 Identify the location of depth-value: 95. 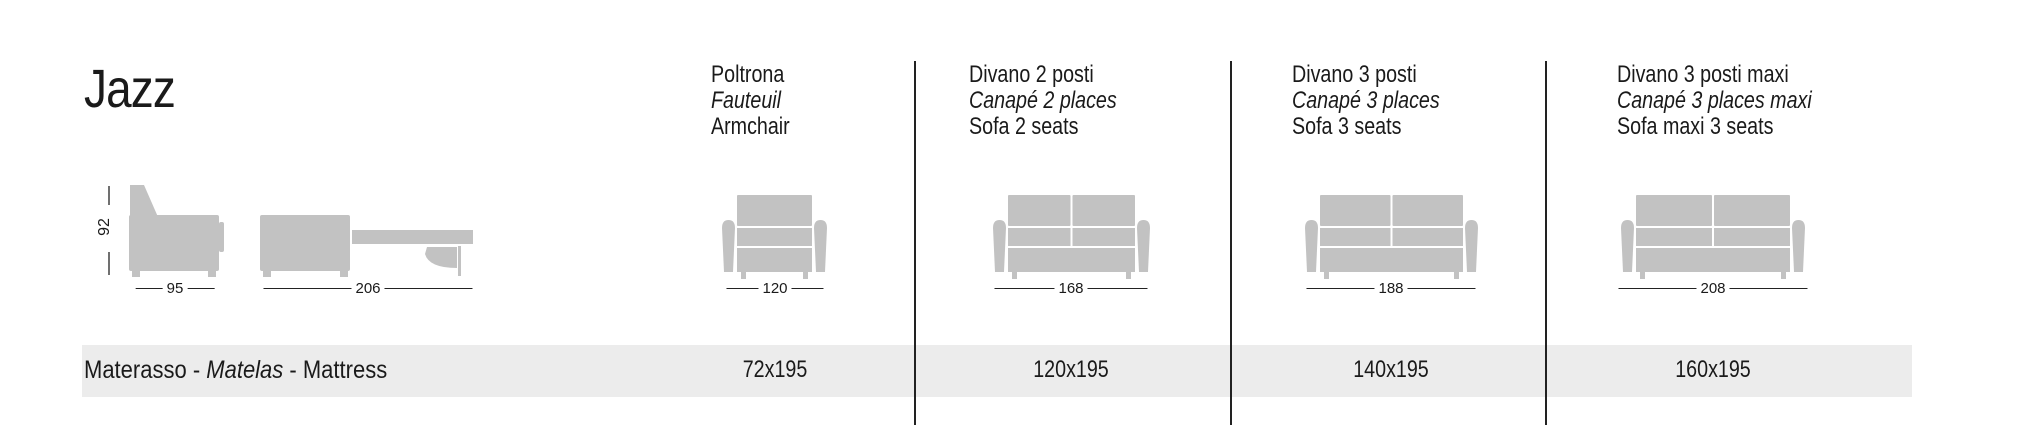
(175, 288).